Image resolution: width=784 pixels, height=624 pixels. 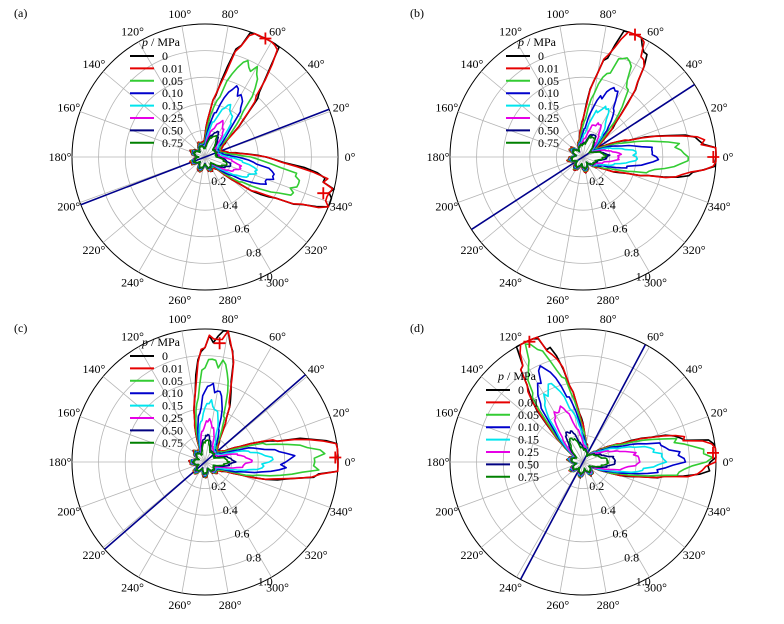 I want to click on angle-tick-label: 340°, so click(x=719, y=207).